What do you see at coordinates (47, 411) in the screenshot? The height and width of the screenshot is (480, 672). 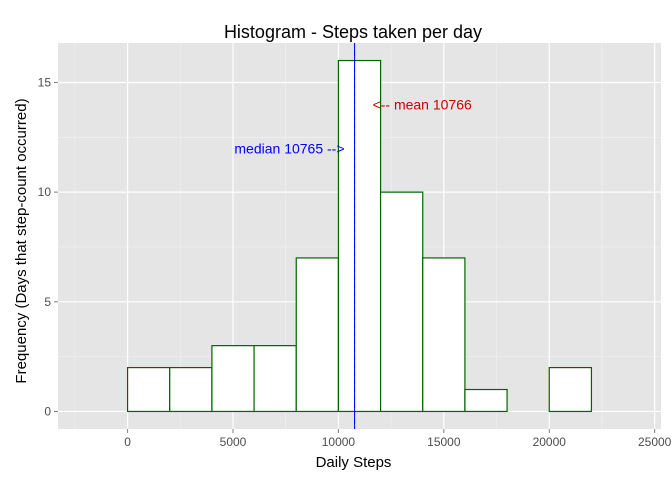 I see `y-tick-label: 0` at bounding box center [47, 411].